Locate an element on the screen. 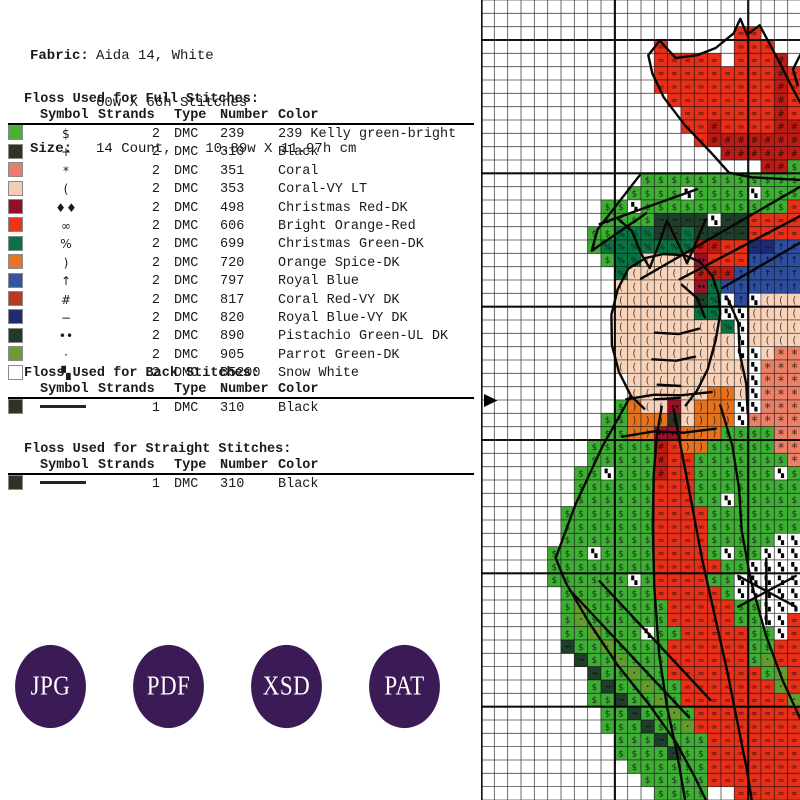 The height and width of the screenshot is (800, 800). download-jpg-button: JPG is located at coordinates (50, 686).